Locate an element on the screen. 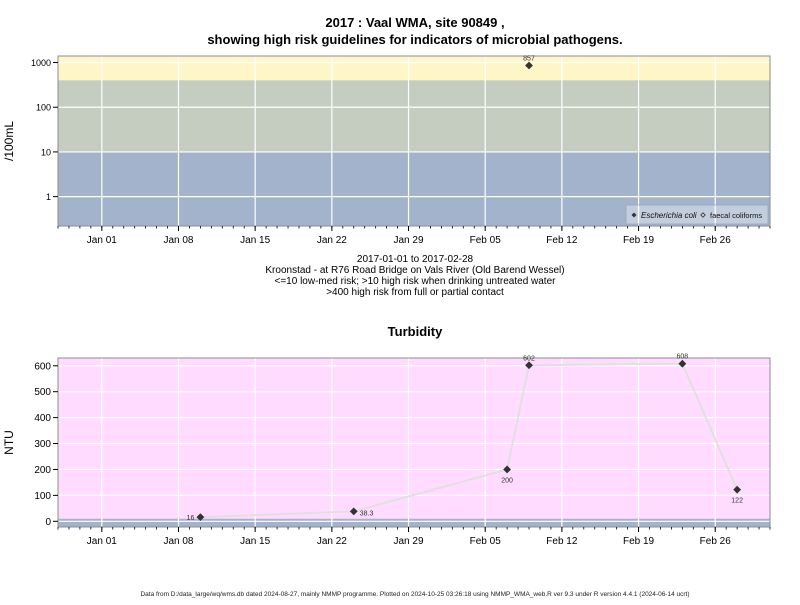 The image size is (800, 605). chart1-x-tick-label: Jan 08 is located at coordinates (178, 240).